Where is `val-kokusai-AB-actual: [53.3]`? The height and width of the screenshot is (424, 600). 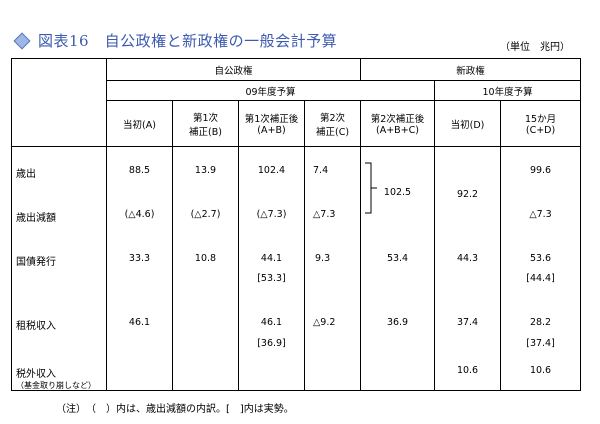
val-kokusai-AB-actual: [53.3] is located at coordinates (271, 278).